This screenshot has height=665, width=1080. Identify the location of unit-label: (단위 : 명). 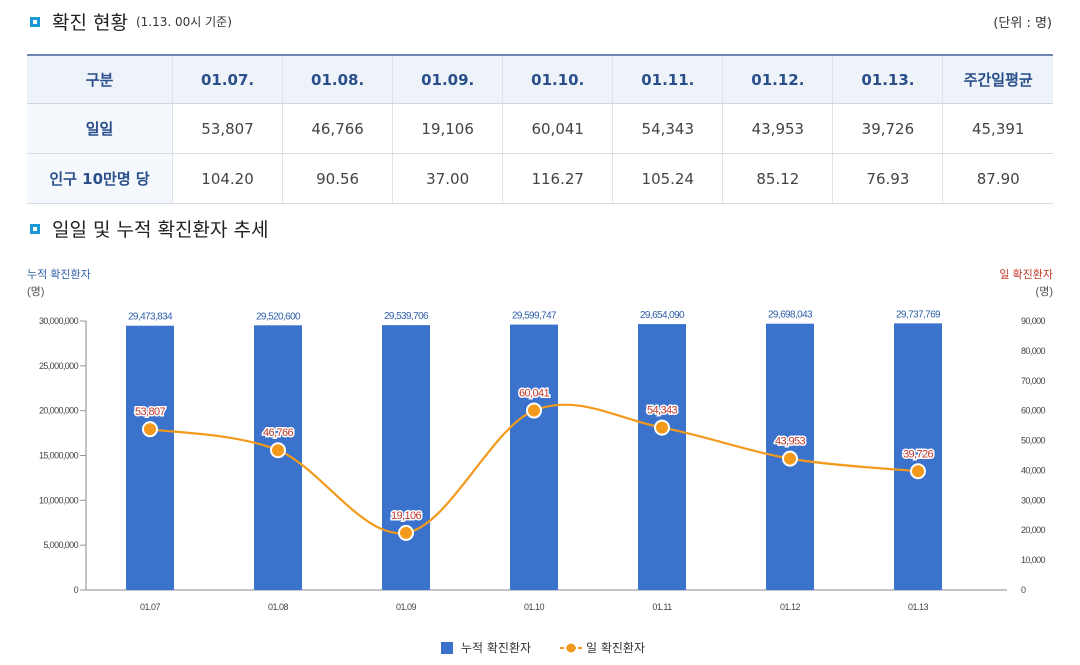
(1022, 23).